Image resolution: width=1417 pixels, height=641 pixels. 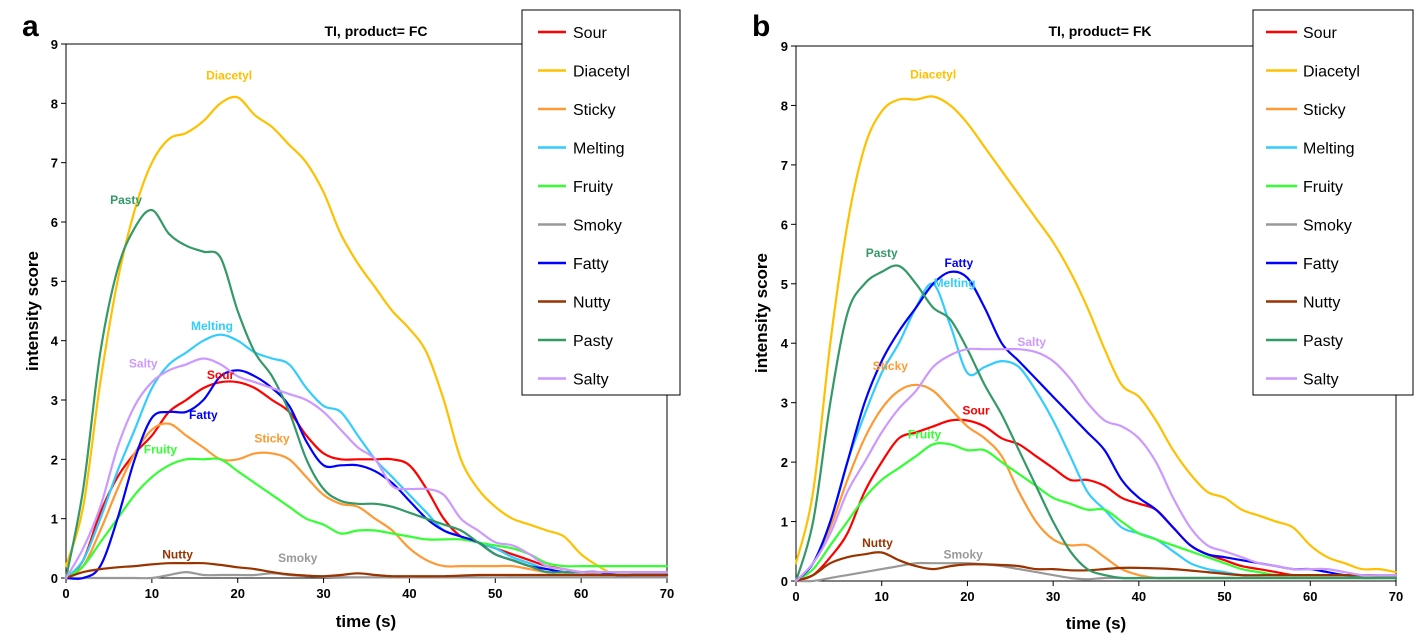 What do you see at coordinates (375, 31) in the screenshot?
I see `chart-title-a: TI, product= FC` at bounding box center [375, 31].